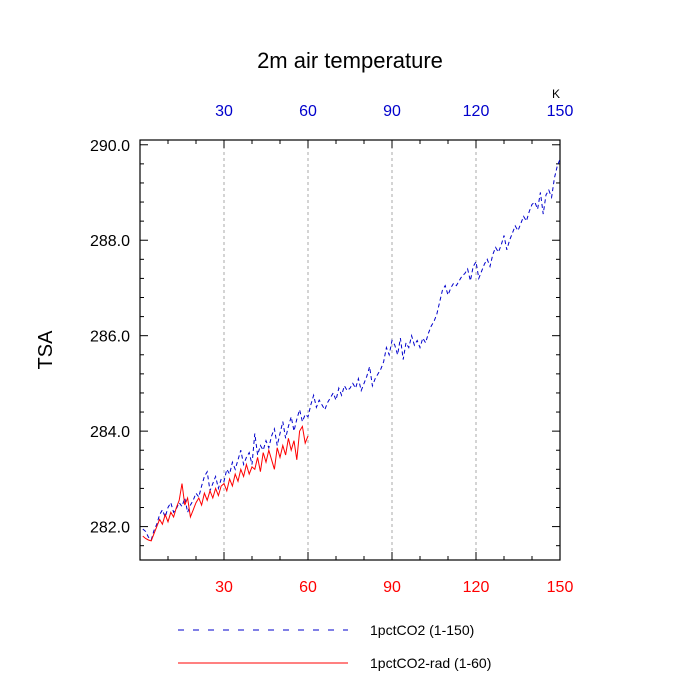 Image resolution: width=700 pixels, height=700 pixels. I want to click on x-tick-label-top: 90, so click(392, 111).